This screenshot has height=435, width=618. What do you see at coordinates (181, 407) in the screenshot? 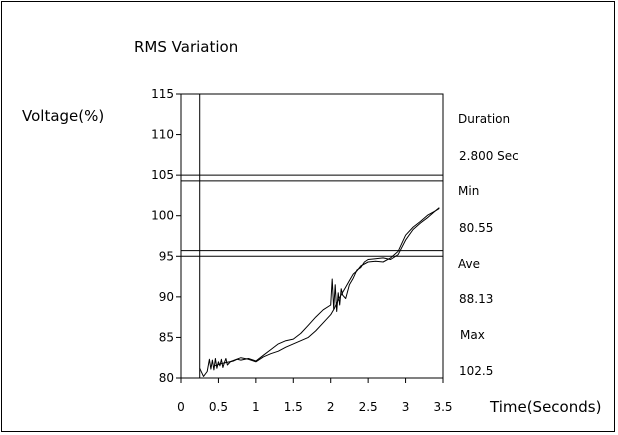
I see `x-tick-label-0: 0` at bounding box center [181, 407].